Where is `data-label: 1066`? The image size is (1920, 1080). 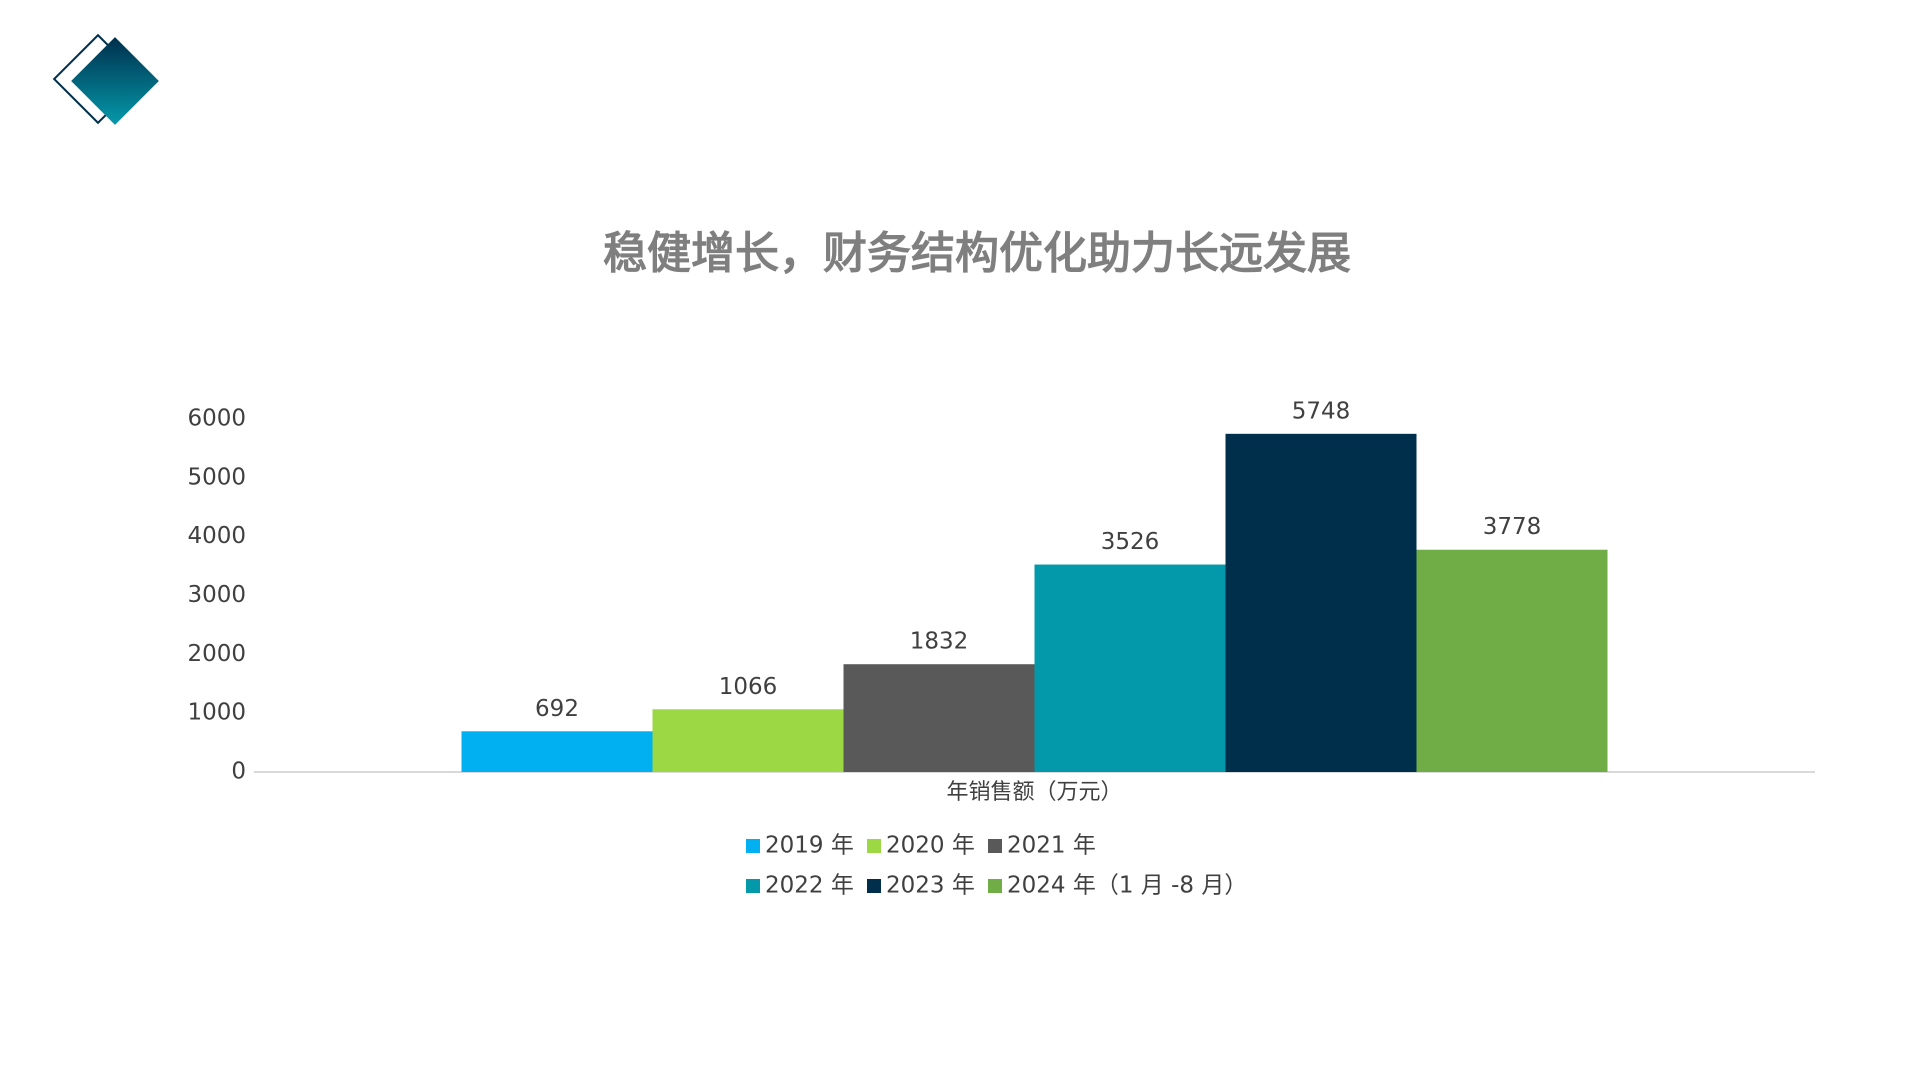
data-label: 1066 is located at coordinates (748, 687).